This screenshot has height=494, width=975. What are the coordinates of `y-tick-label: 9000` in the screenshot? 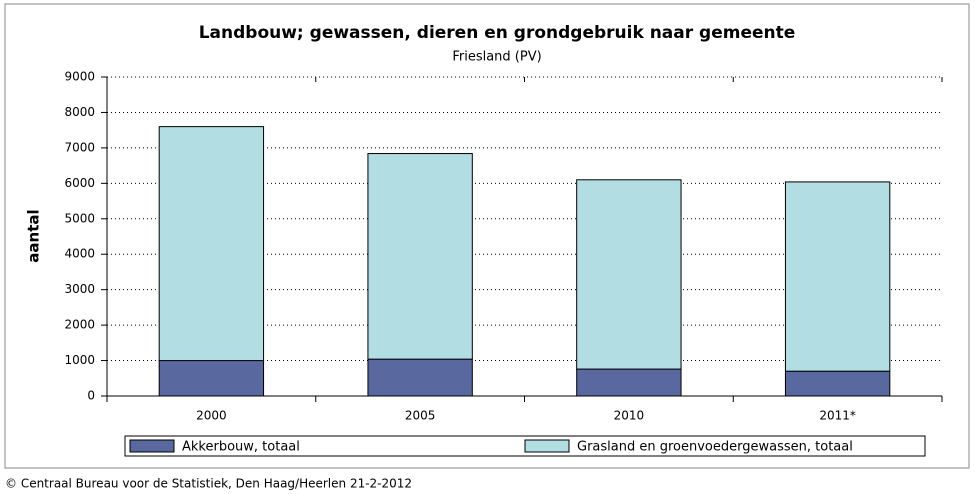 It's located at (79, 77).